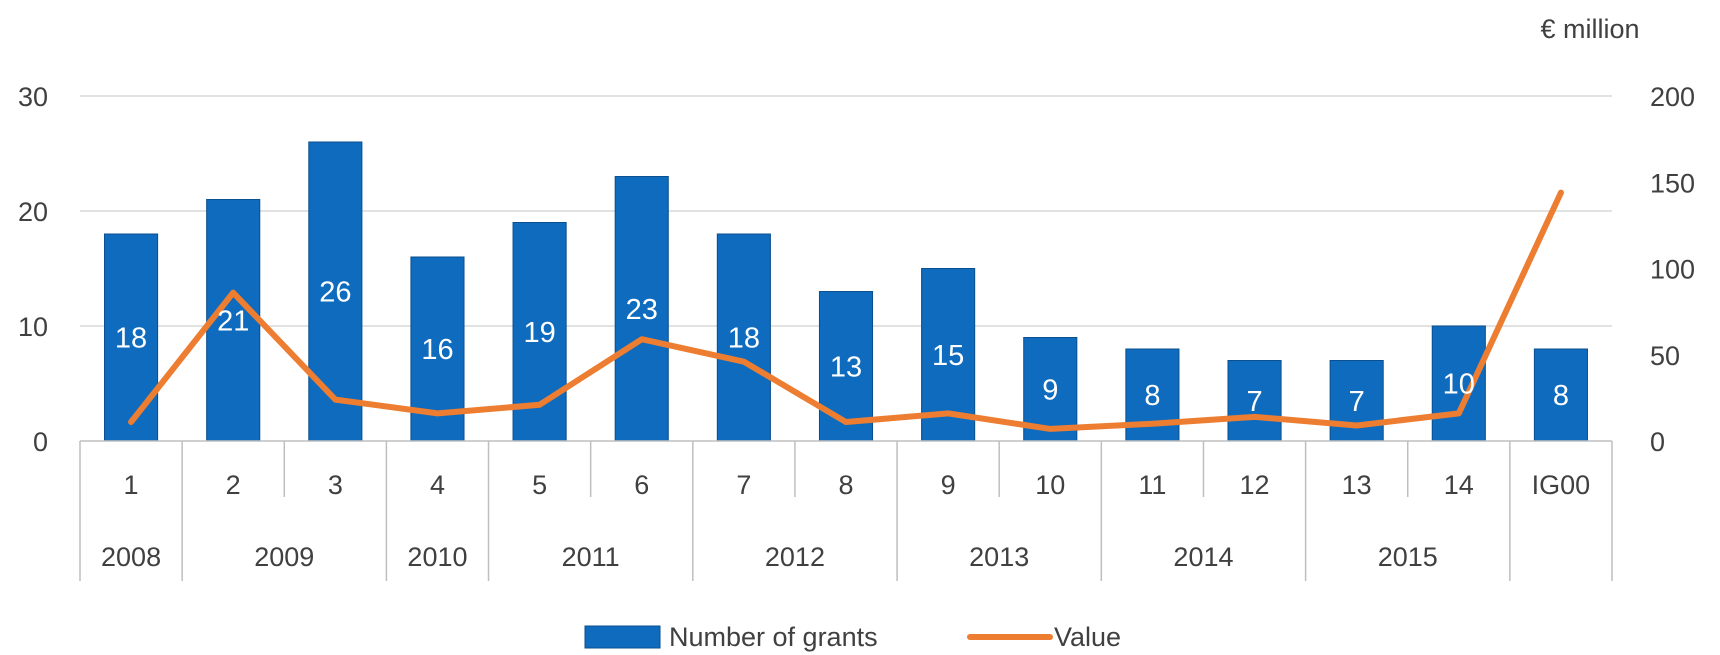 Image resolution: width=1720 pixels, height=655 pixels. What do you see at coordinates (1357, 485) in the screenshot?
I see `category-label: 13` at bounding box center [1357, 485].